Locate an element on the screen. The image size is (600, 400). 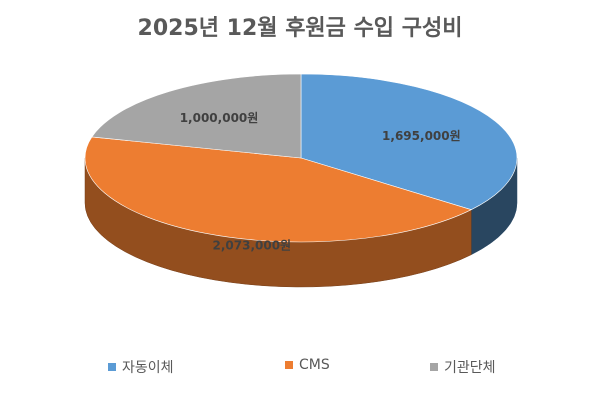
data-label-0: 1,695,000원 is located at coordinates (421, 136).